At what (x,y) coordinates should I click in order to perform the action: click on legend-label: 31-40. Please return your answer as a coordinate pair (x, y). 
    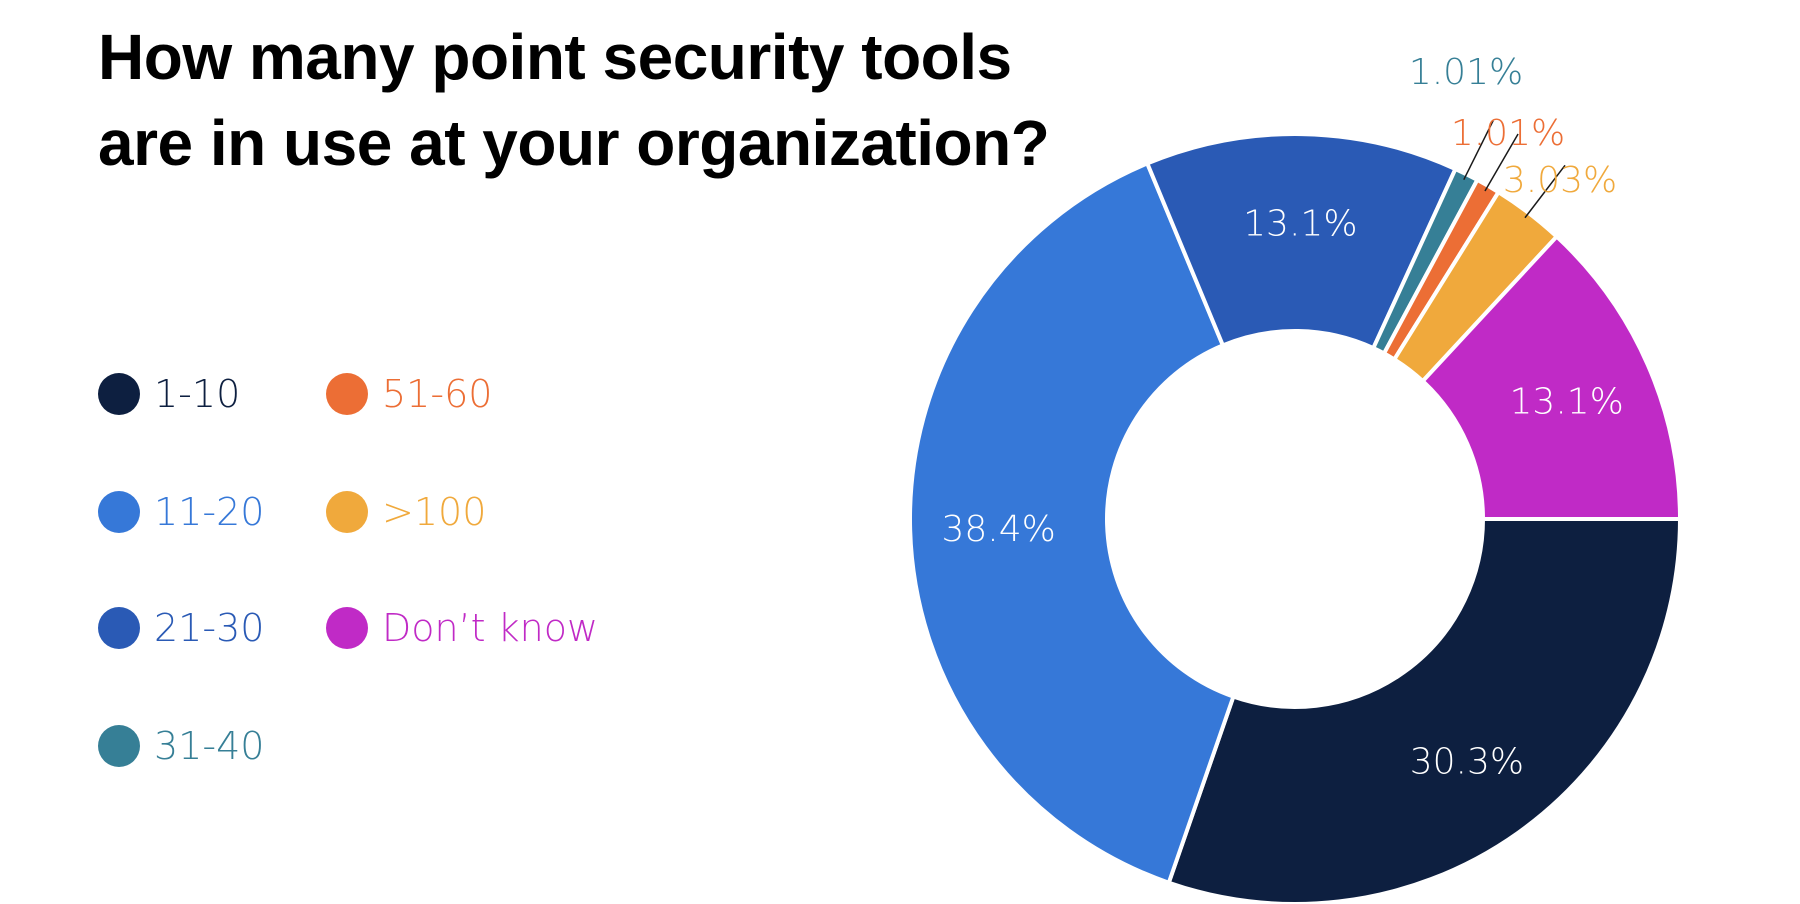
    Looking at the image, I should click on (209, 746).